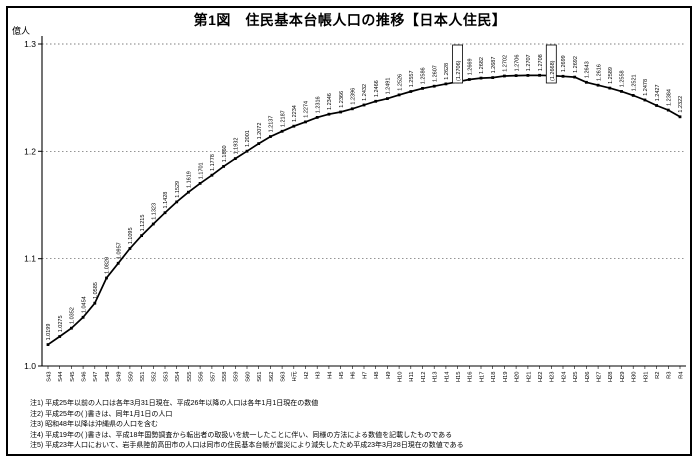 The width and height of the screenshot is (700, 464). Describe the element at coordinates (61, 323) in the screenshot. I see `svg-text: 1.0275` at that location.